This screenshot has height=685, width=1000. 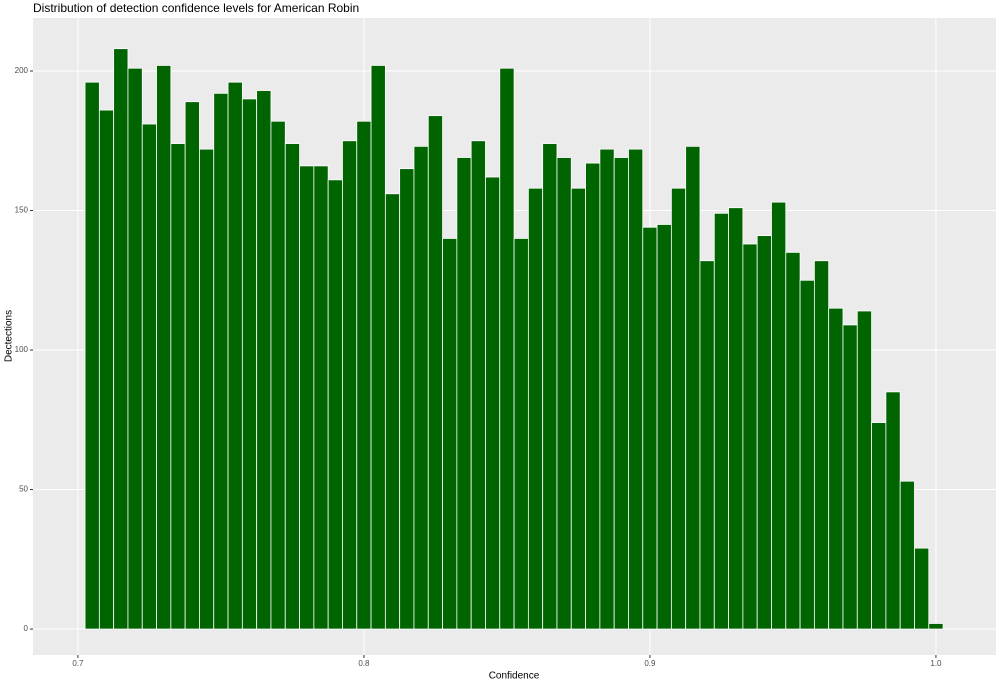 What do you see at coordinates (514, 676) in the screenshot?
I see `x-axis-title: Confidence` at bounding box center [514, 676].